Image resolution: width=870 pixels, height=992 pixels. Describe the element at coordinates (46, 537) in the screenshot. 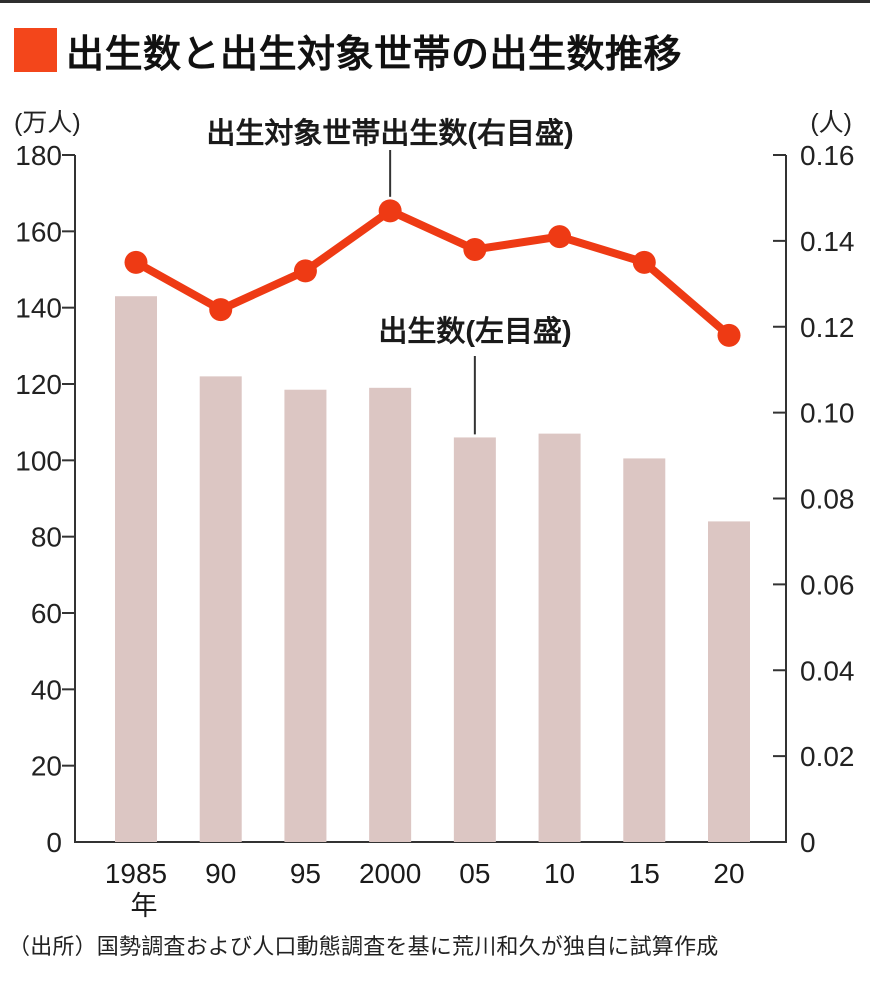

I see `left-tick-label-80: 80` at that location.